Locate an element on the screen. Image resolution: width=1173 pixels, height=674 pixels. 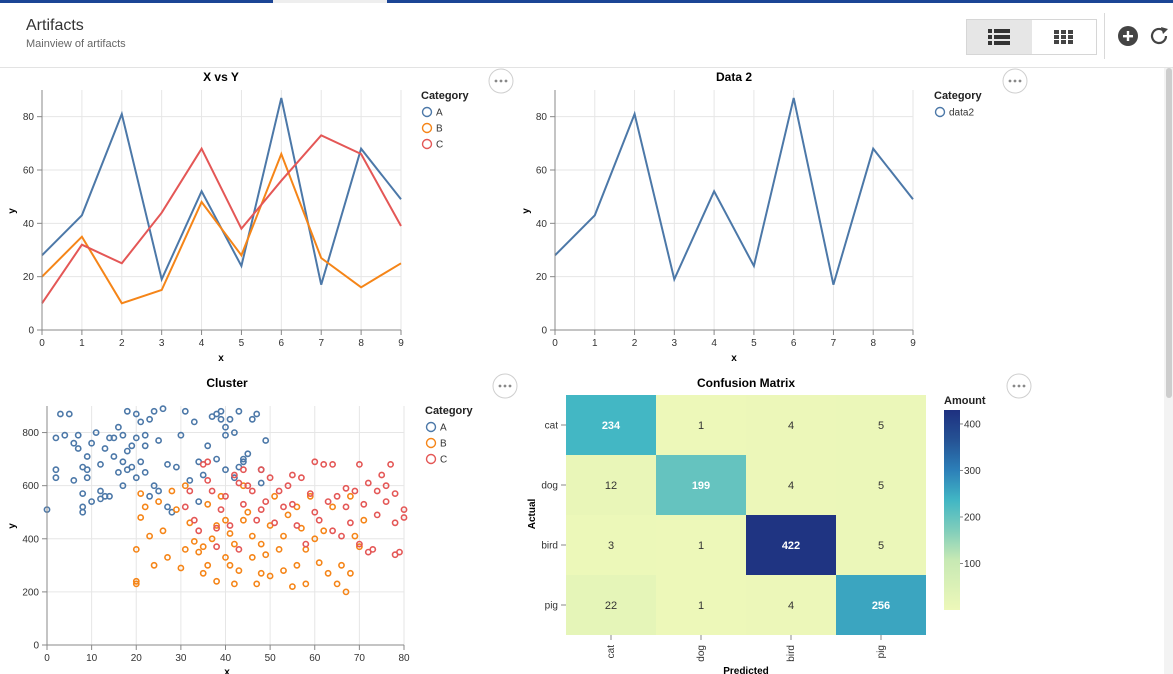
plus-circle-icon is located at coordinates (1128, 36).